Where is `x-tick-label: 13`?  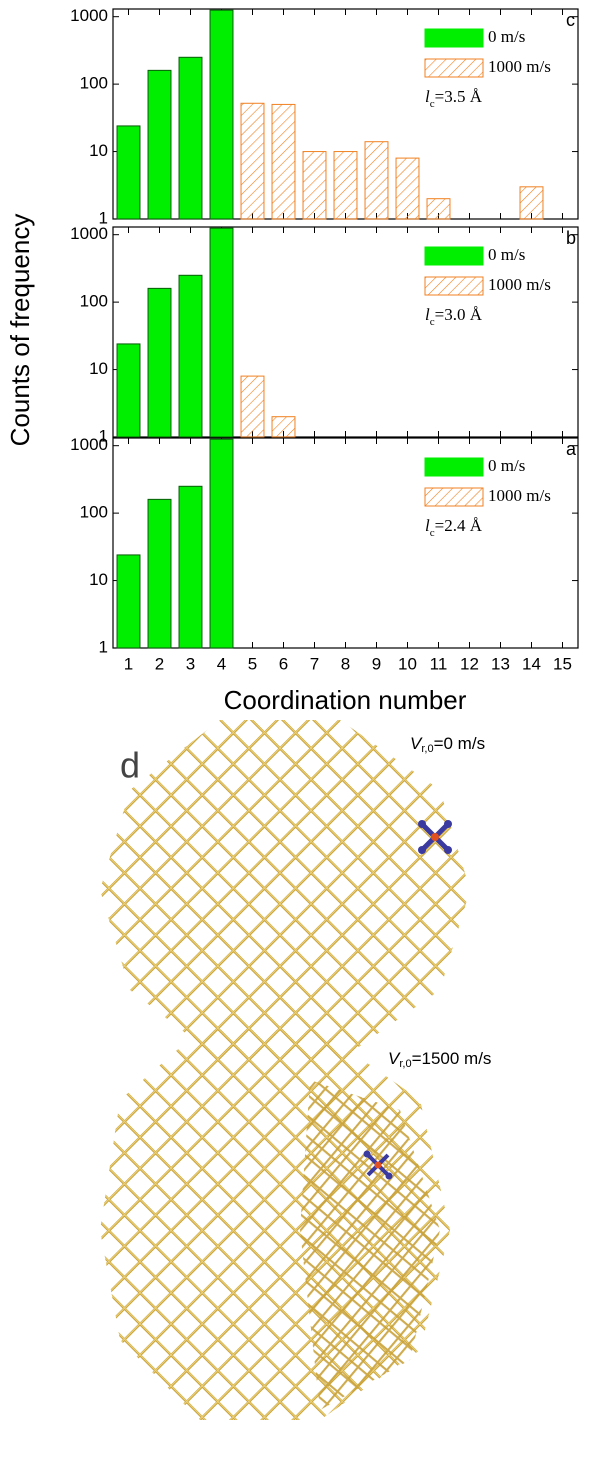 x-tick-label: 13 is located at coordinates (500, 663).